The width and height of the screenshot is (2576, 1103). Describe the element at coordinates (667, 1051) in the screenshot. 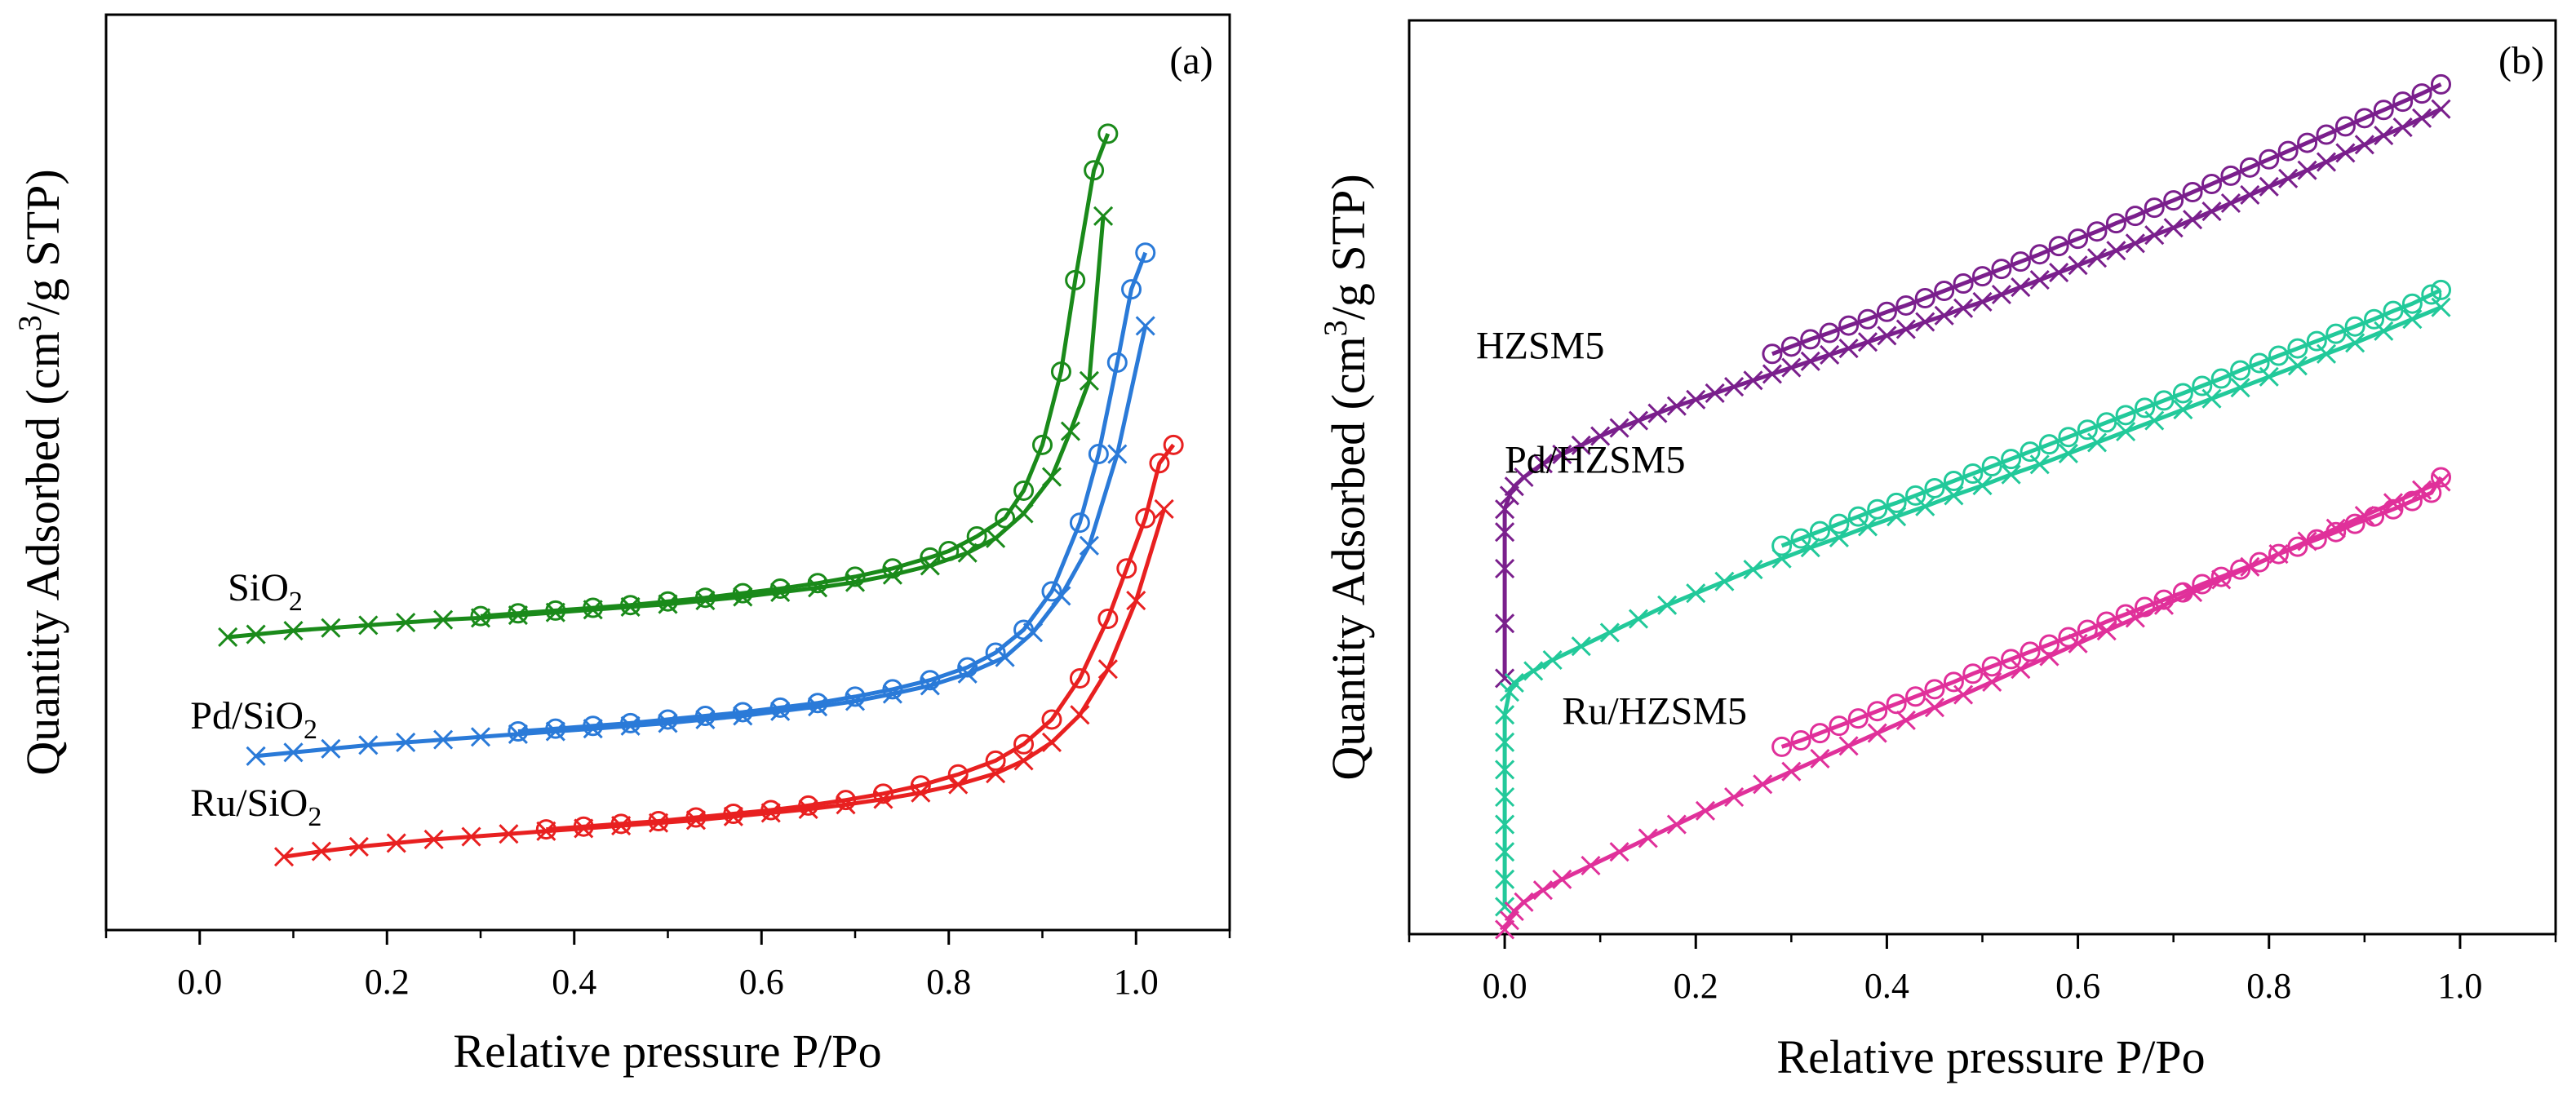

I see `x-axis-label: Relative pressure P/Po` at that location.